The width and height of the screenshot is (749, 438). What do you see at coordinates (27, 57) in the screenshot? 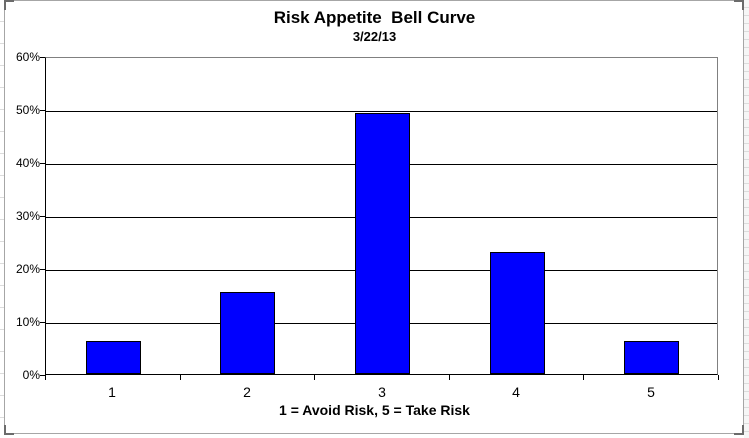
I see `y-axis-label: 60%` at bounding box center [27, 57].